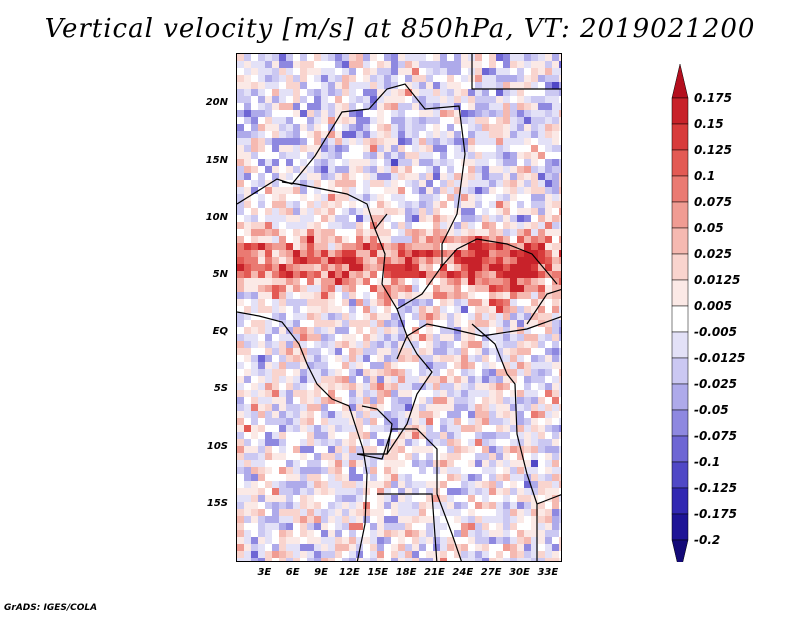 The height and width of the screenshot is (618, 800). I want to click on colorbar-swatch, so click(680, 111).